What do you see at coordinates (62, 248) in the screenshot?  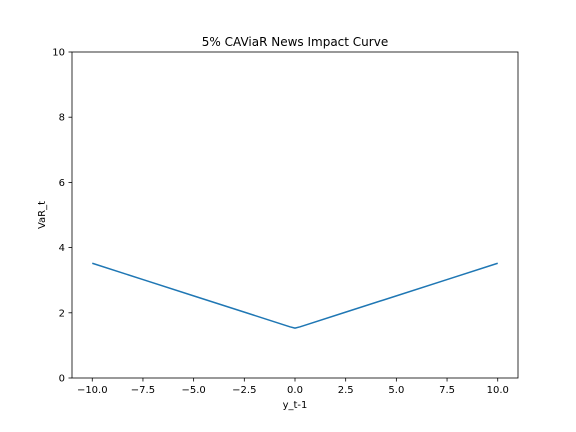 I see `y-tick-label: 4` at bounding box center [62, 248].